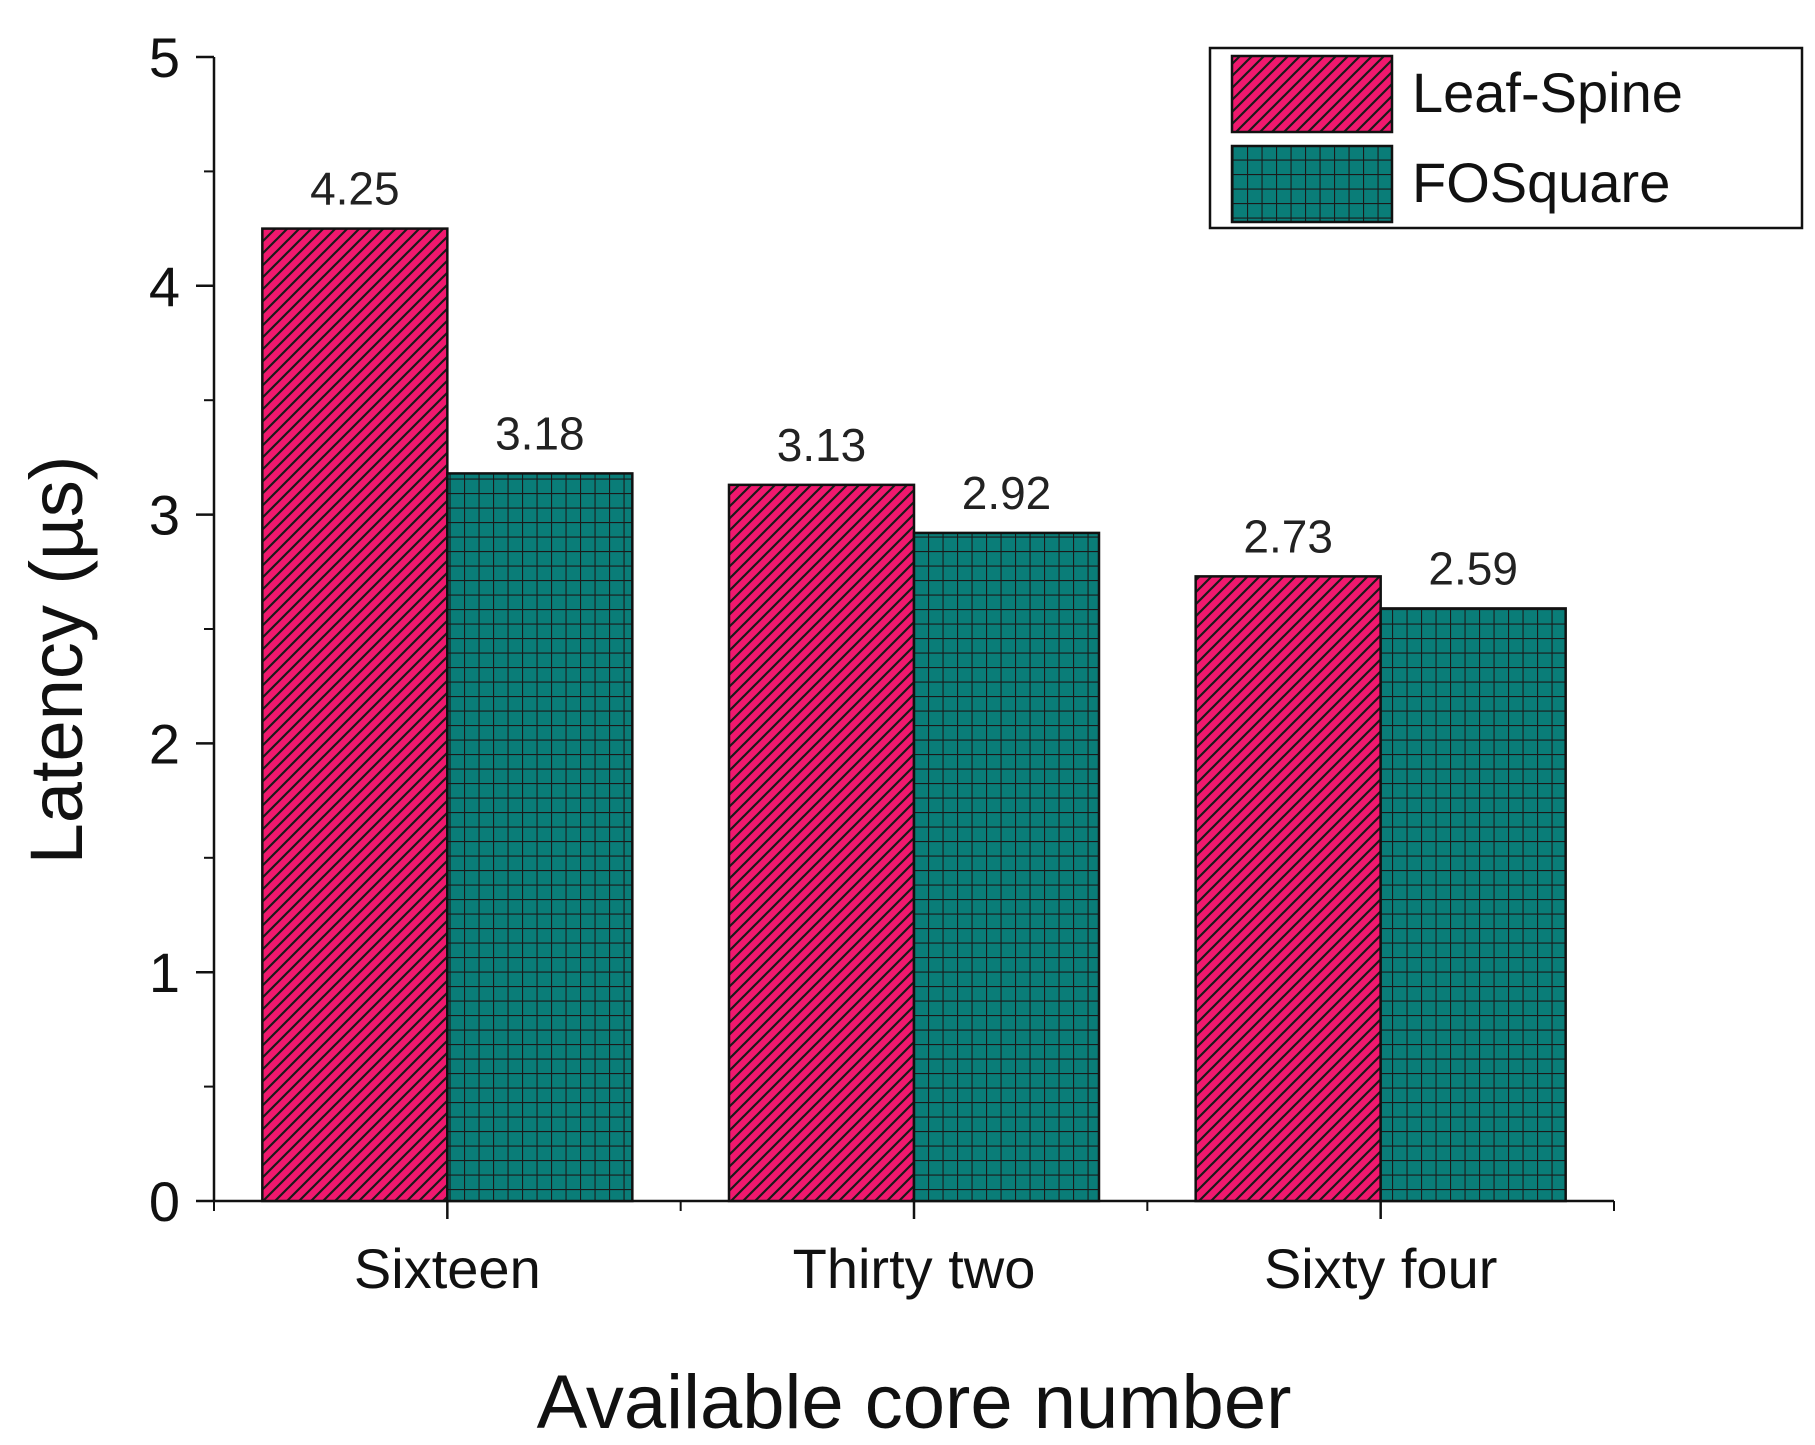 This screenshot has height=1445, width=1815. I want to click on data-label: 2.59, so click(1473, 568).